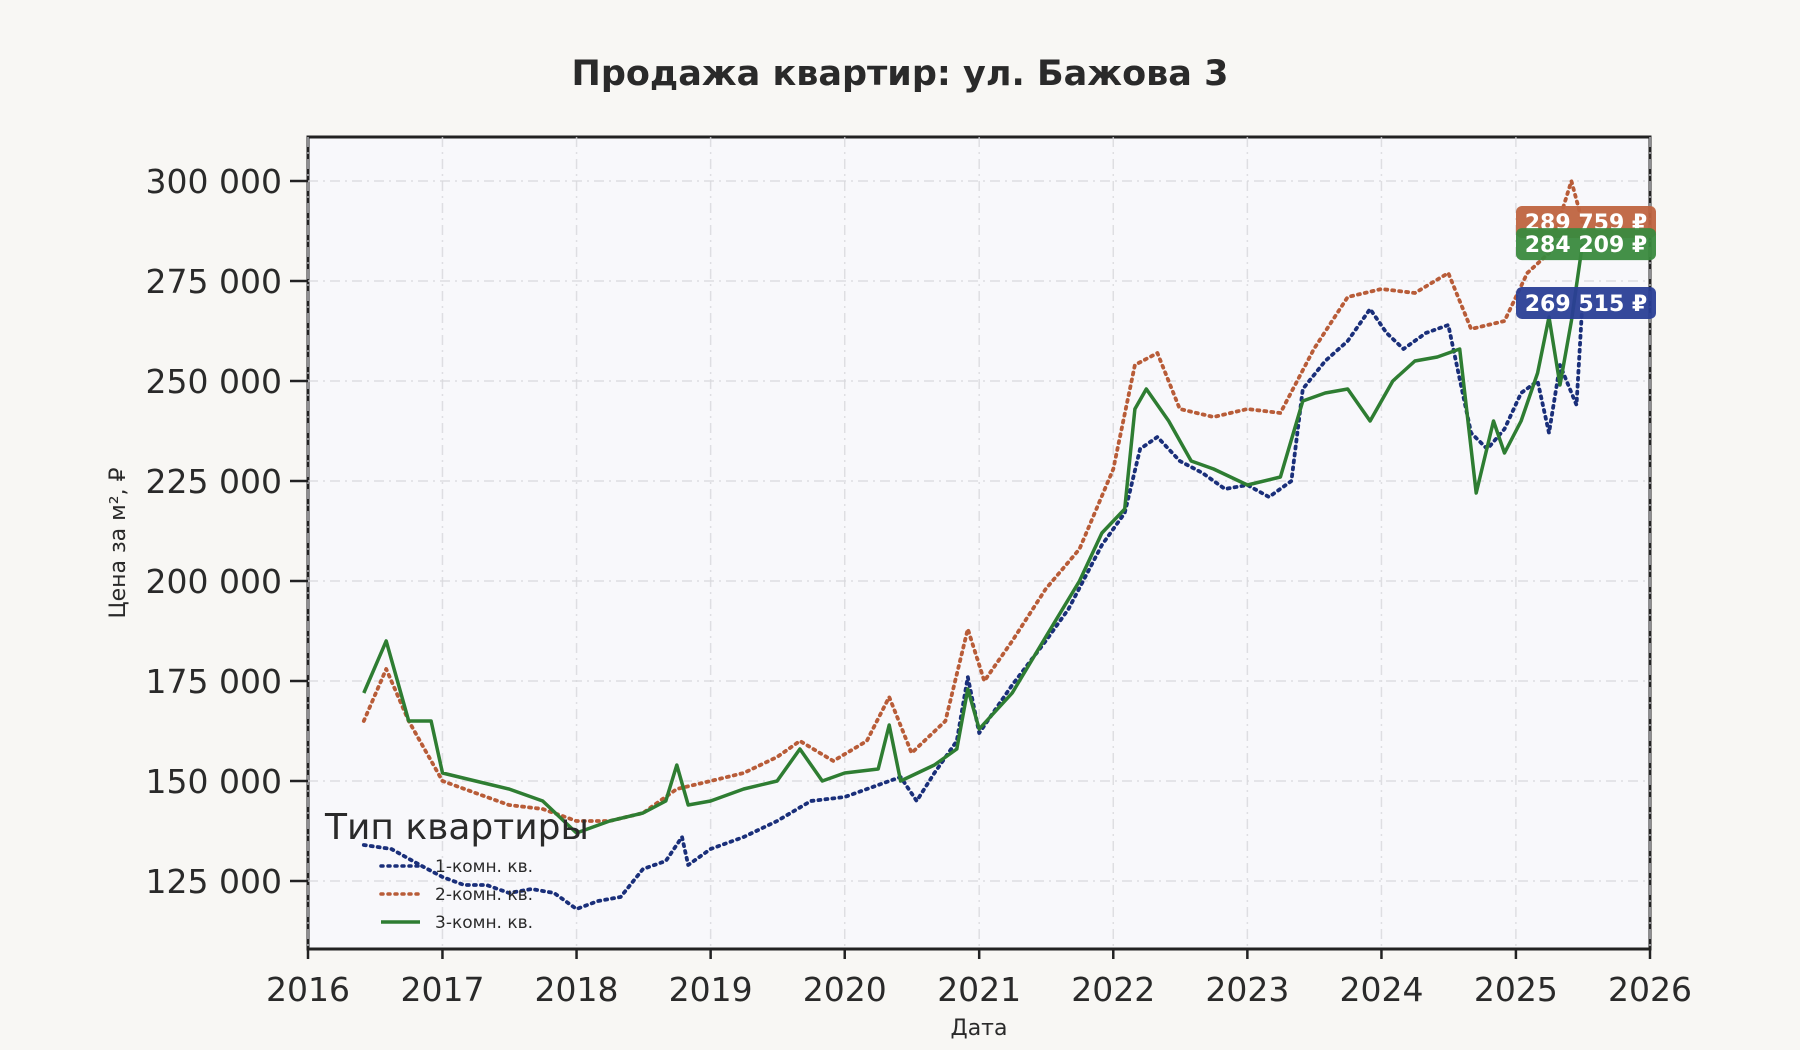 The height and width of the screenshot is (1050, 1800). Describe the element at coordinates (484, 867) in the screenshot. I see `legend-label: 1-комн. кв.` at that location.